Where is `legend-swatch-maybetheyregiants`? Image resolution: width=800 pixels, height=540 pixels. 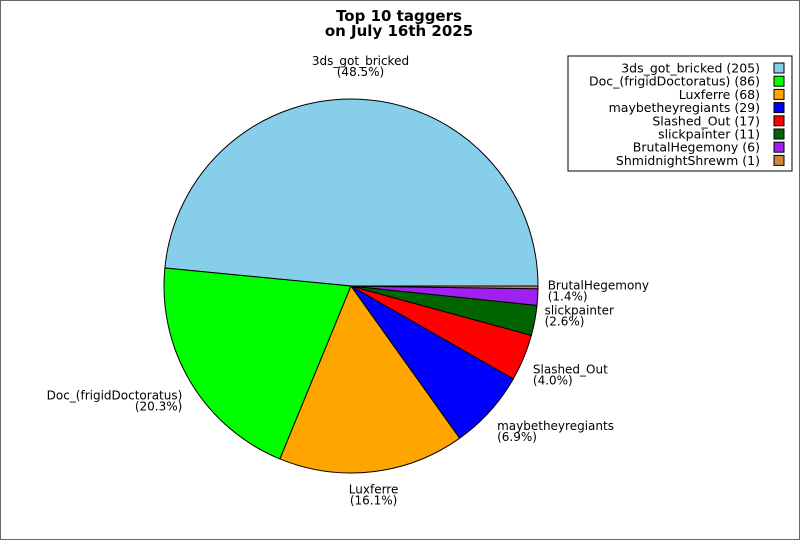 legend-swatch-maybetheyregiants is located at coordinates (779, 108).